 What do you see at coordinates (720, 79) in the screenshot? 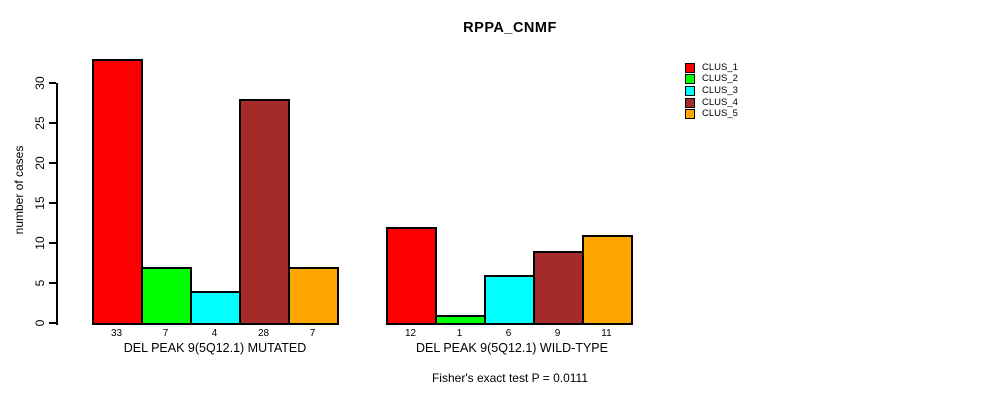
I see `legend-label: CLUS_2` at bounding box center [720, 79].